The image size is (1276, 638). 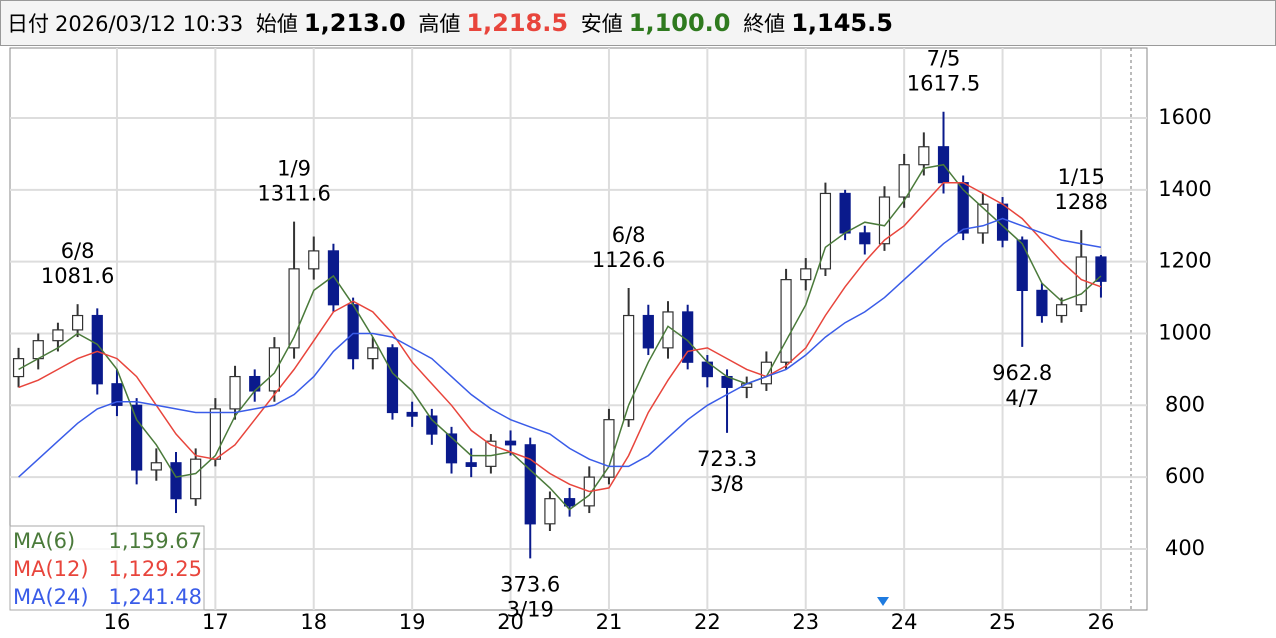 I want to click on datetime: 2026/03/12 10:33, so click(x=149, y=24).